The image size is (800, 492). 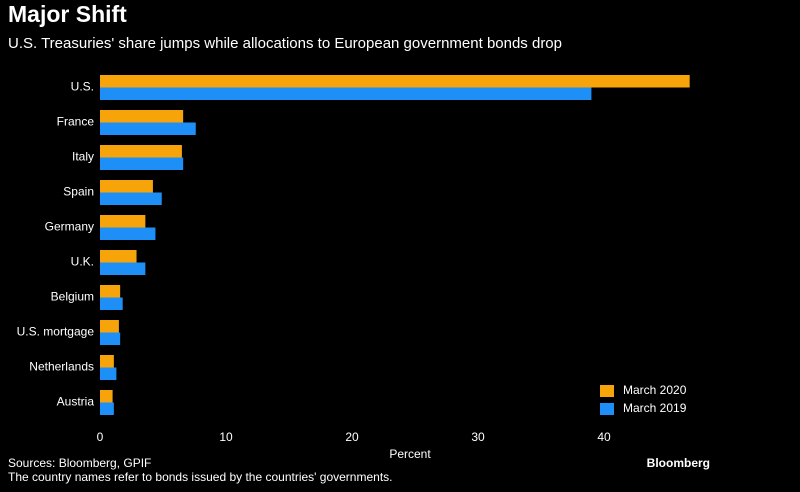 What do you see at coordinates (61, 367) in the screenshot?
I see `y-tick-label: Netherlands` at bounding box center [61, 367].